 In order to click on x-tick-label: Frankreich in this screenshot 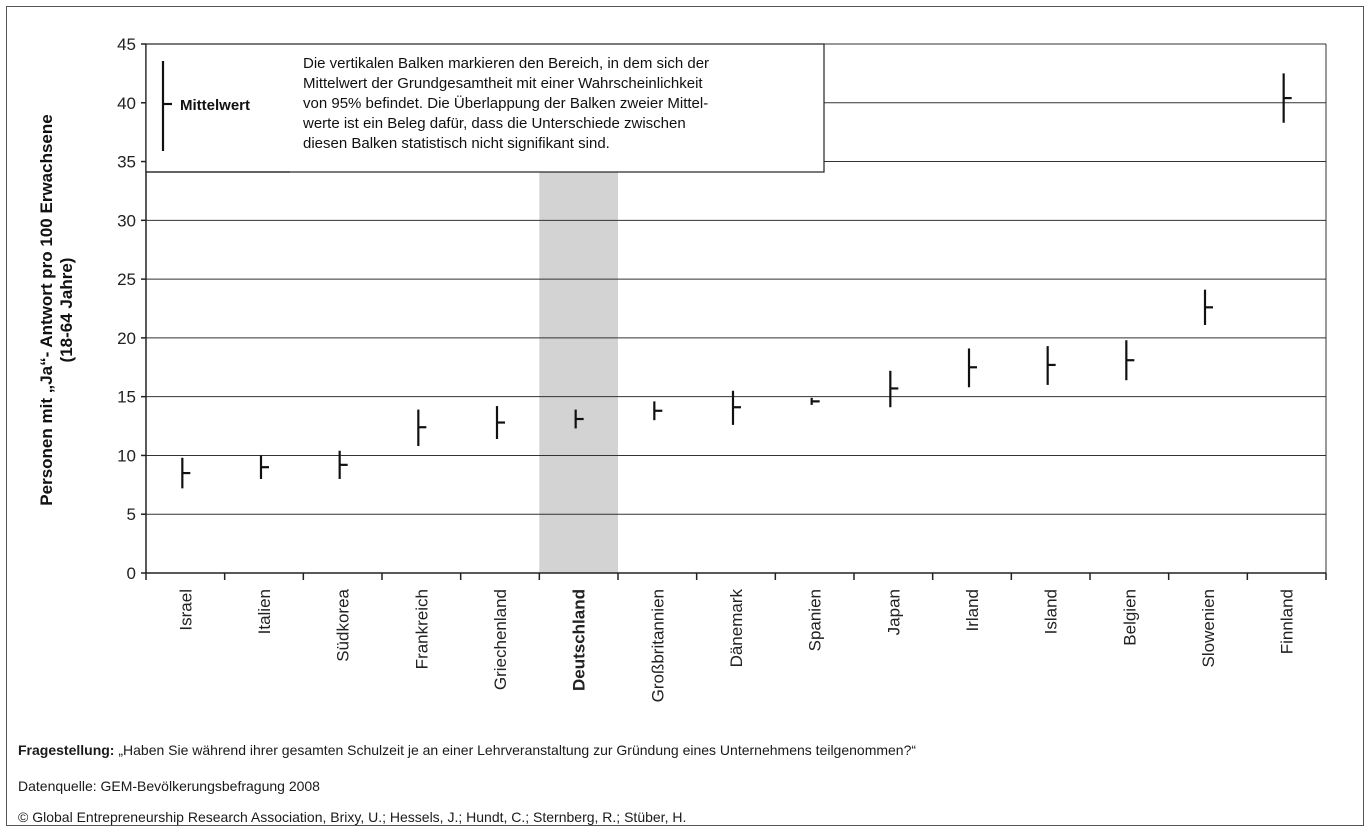, I will do `click(421, 629)`.